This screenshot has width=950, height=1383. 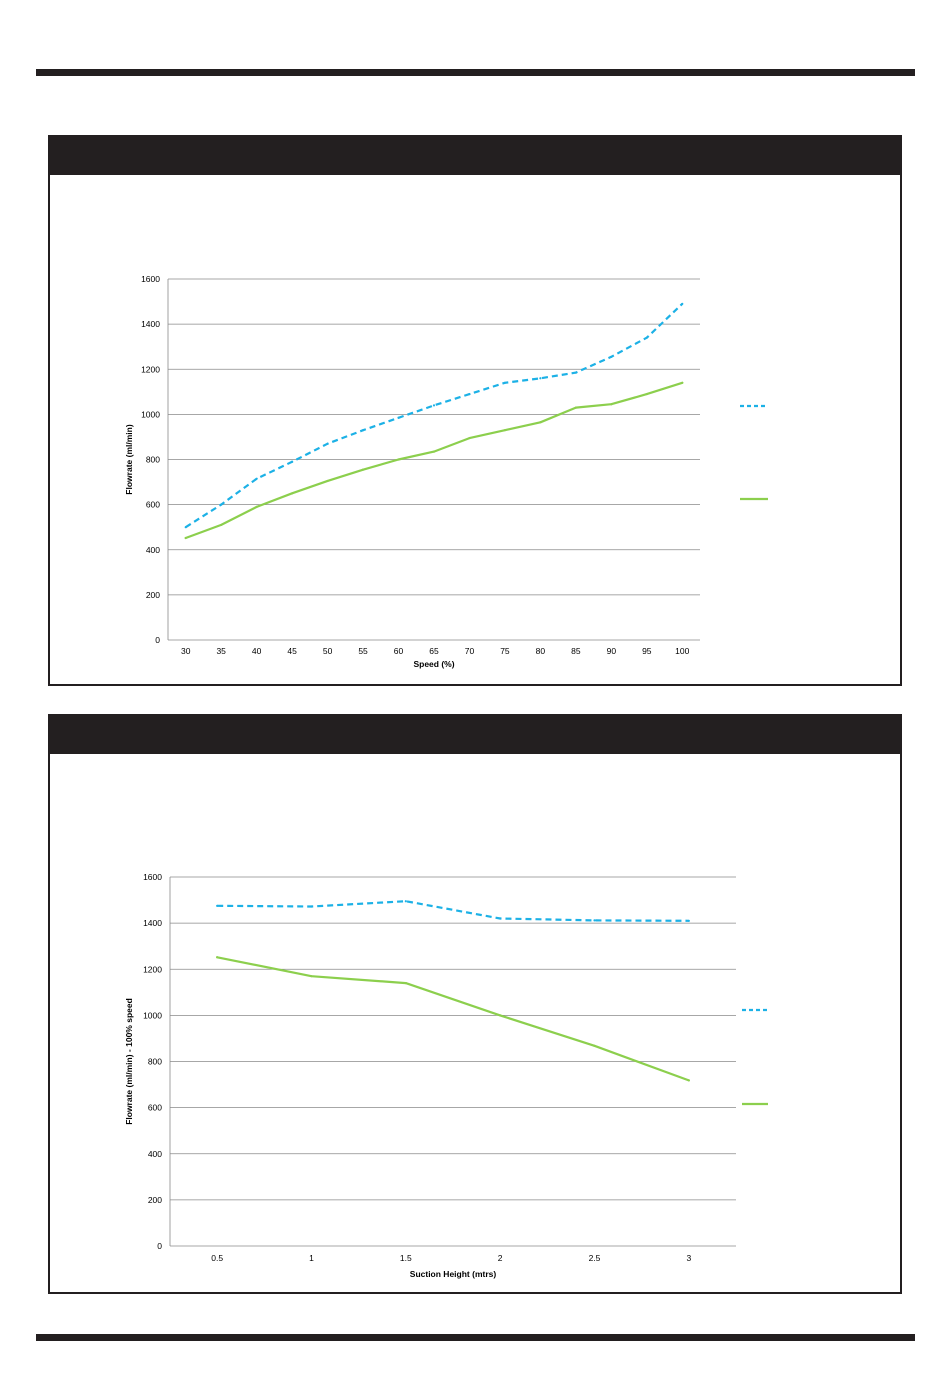 I want to click on series-line-solid, so click(x=453, y=1019).